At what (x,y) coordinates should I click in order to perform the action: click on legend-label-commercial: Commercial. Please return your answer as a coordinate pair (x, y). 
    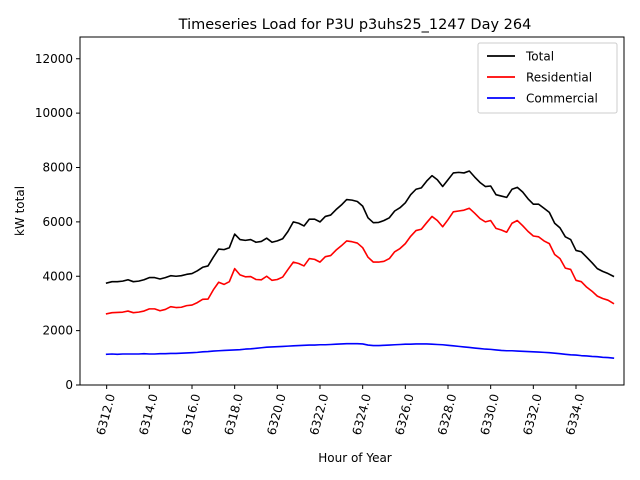
    Looking at the image, I should click on (562, 99).